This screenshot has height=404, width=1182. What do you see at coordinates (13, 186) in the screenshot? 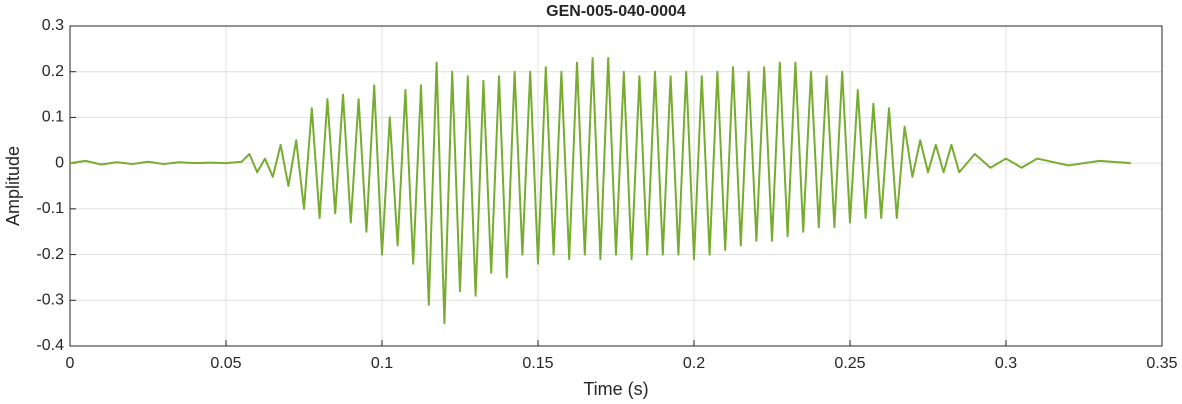
I see `y-axis-label: Amplitude` at bounding box center [13, 186].